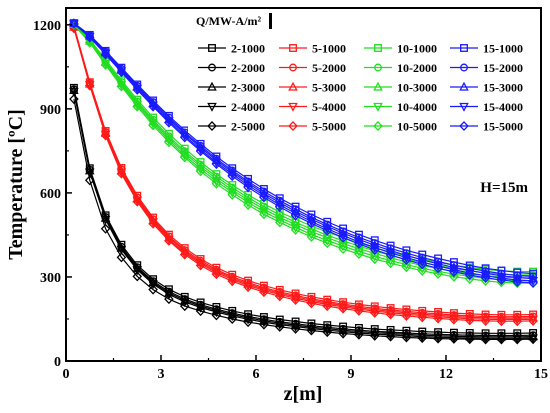 This screenshot has width=550, height=413. What do you see at coordinates (248, 68) in the screenshot?
I see `legend-label: 2-2000` at bounding box center [248, 68].